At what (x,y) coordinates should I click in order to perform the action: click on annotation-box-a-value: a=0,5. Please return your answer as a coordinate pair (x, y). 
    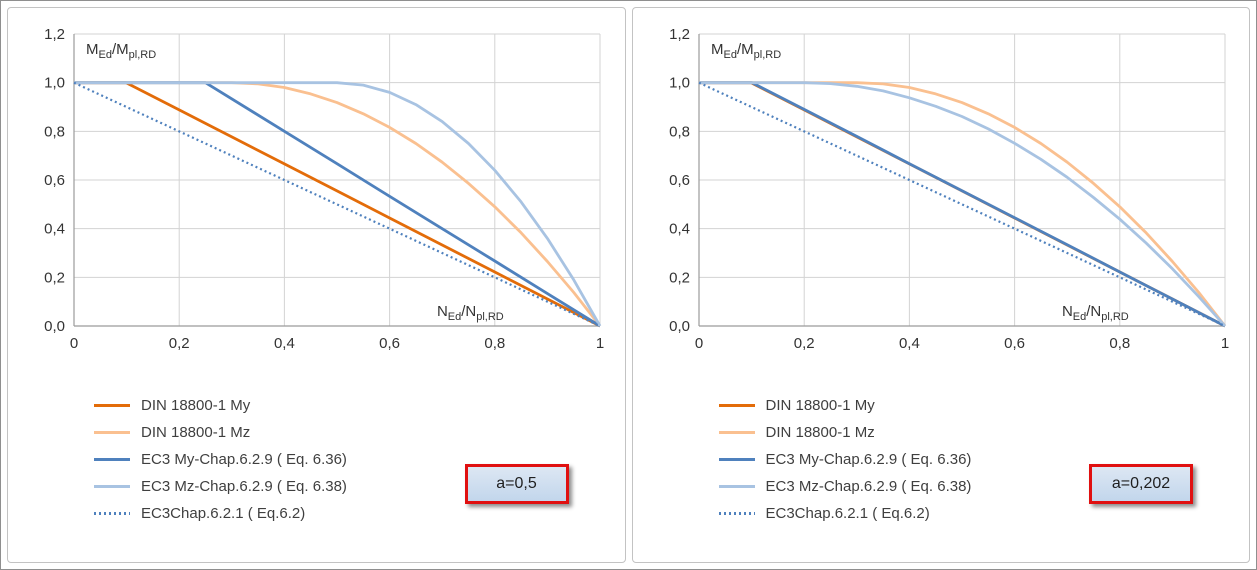
    Looking at the image, I should click on (516, 484).